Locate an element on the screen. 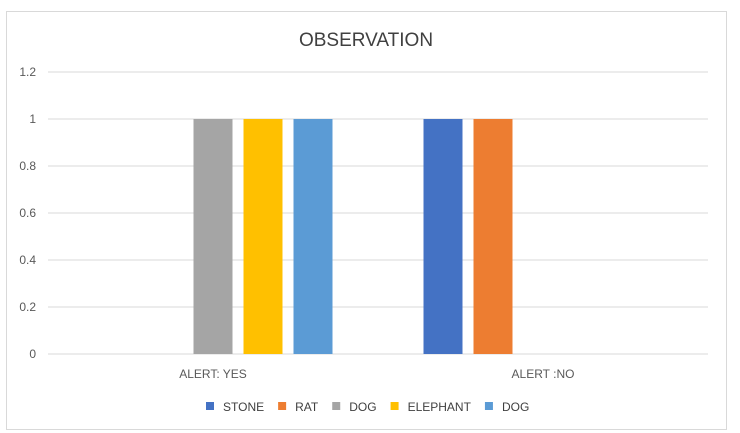 The height and width of the screenshot is (433, 740). y-tick-label: 0.6 is located at coordinates (27, 213).